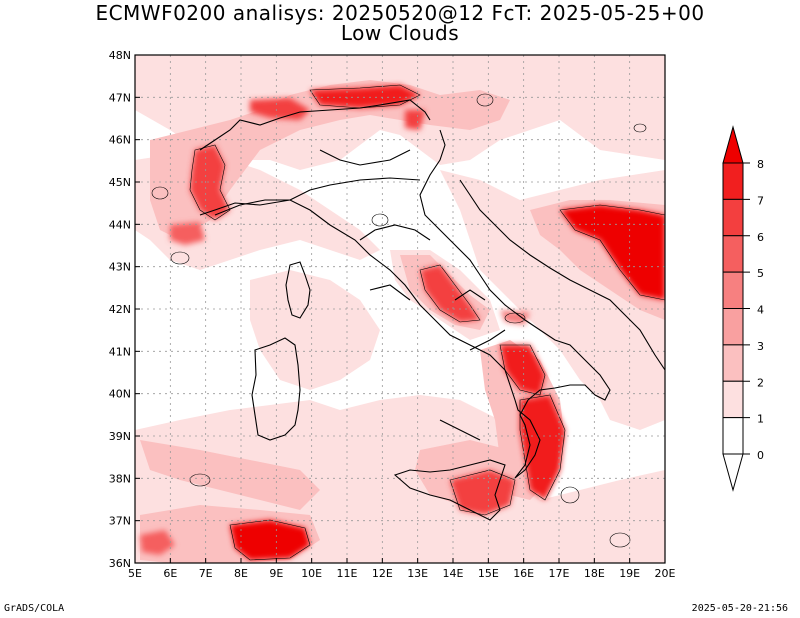  What do you see at coordinates (120, 267) in the screenshot?
I see `lat-tick-label: 43N` at bounding box center [120, 267].